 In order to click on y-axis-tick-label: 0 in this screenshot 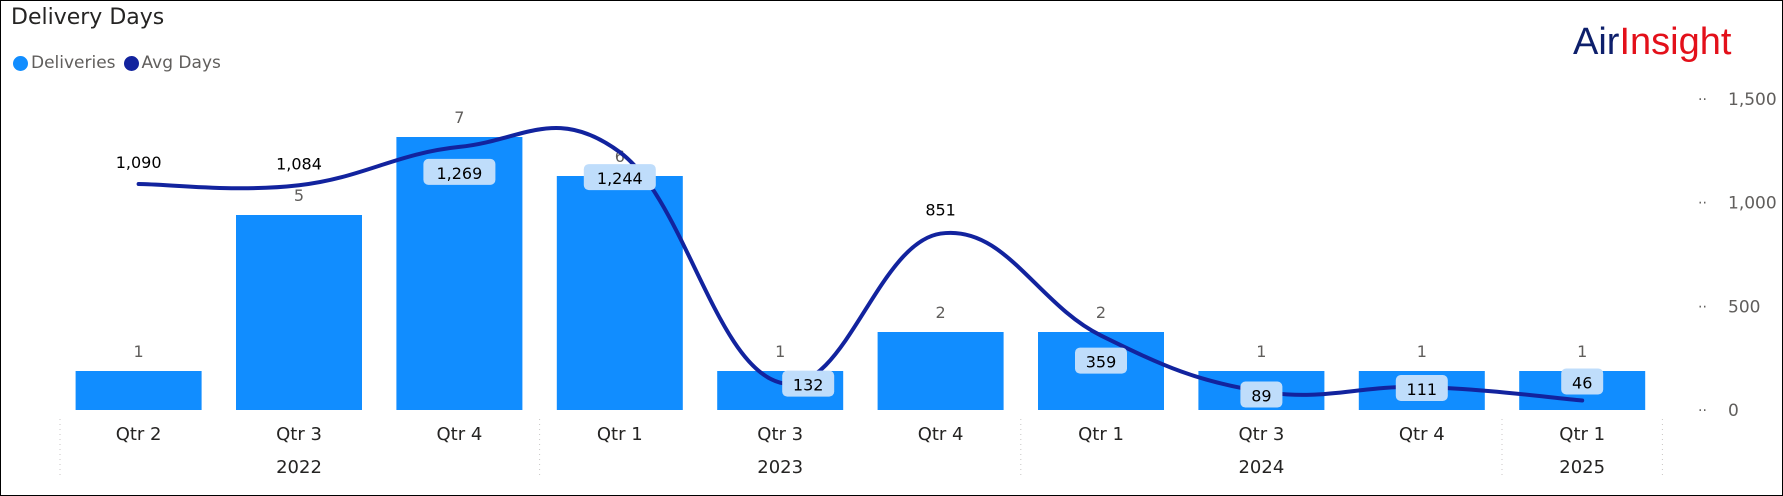, I will do `click(1733, 411)`.